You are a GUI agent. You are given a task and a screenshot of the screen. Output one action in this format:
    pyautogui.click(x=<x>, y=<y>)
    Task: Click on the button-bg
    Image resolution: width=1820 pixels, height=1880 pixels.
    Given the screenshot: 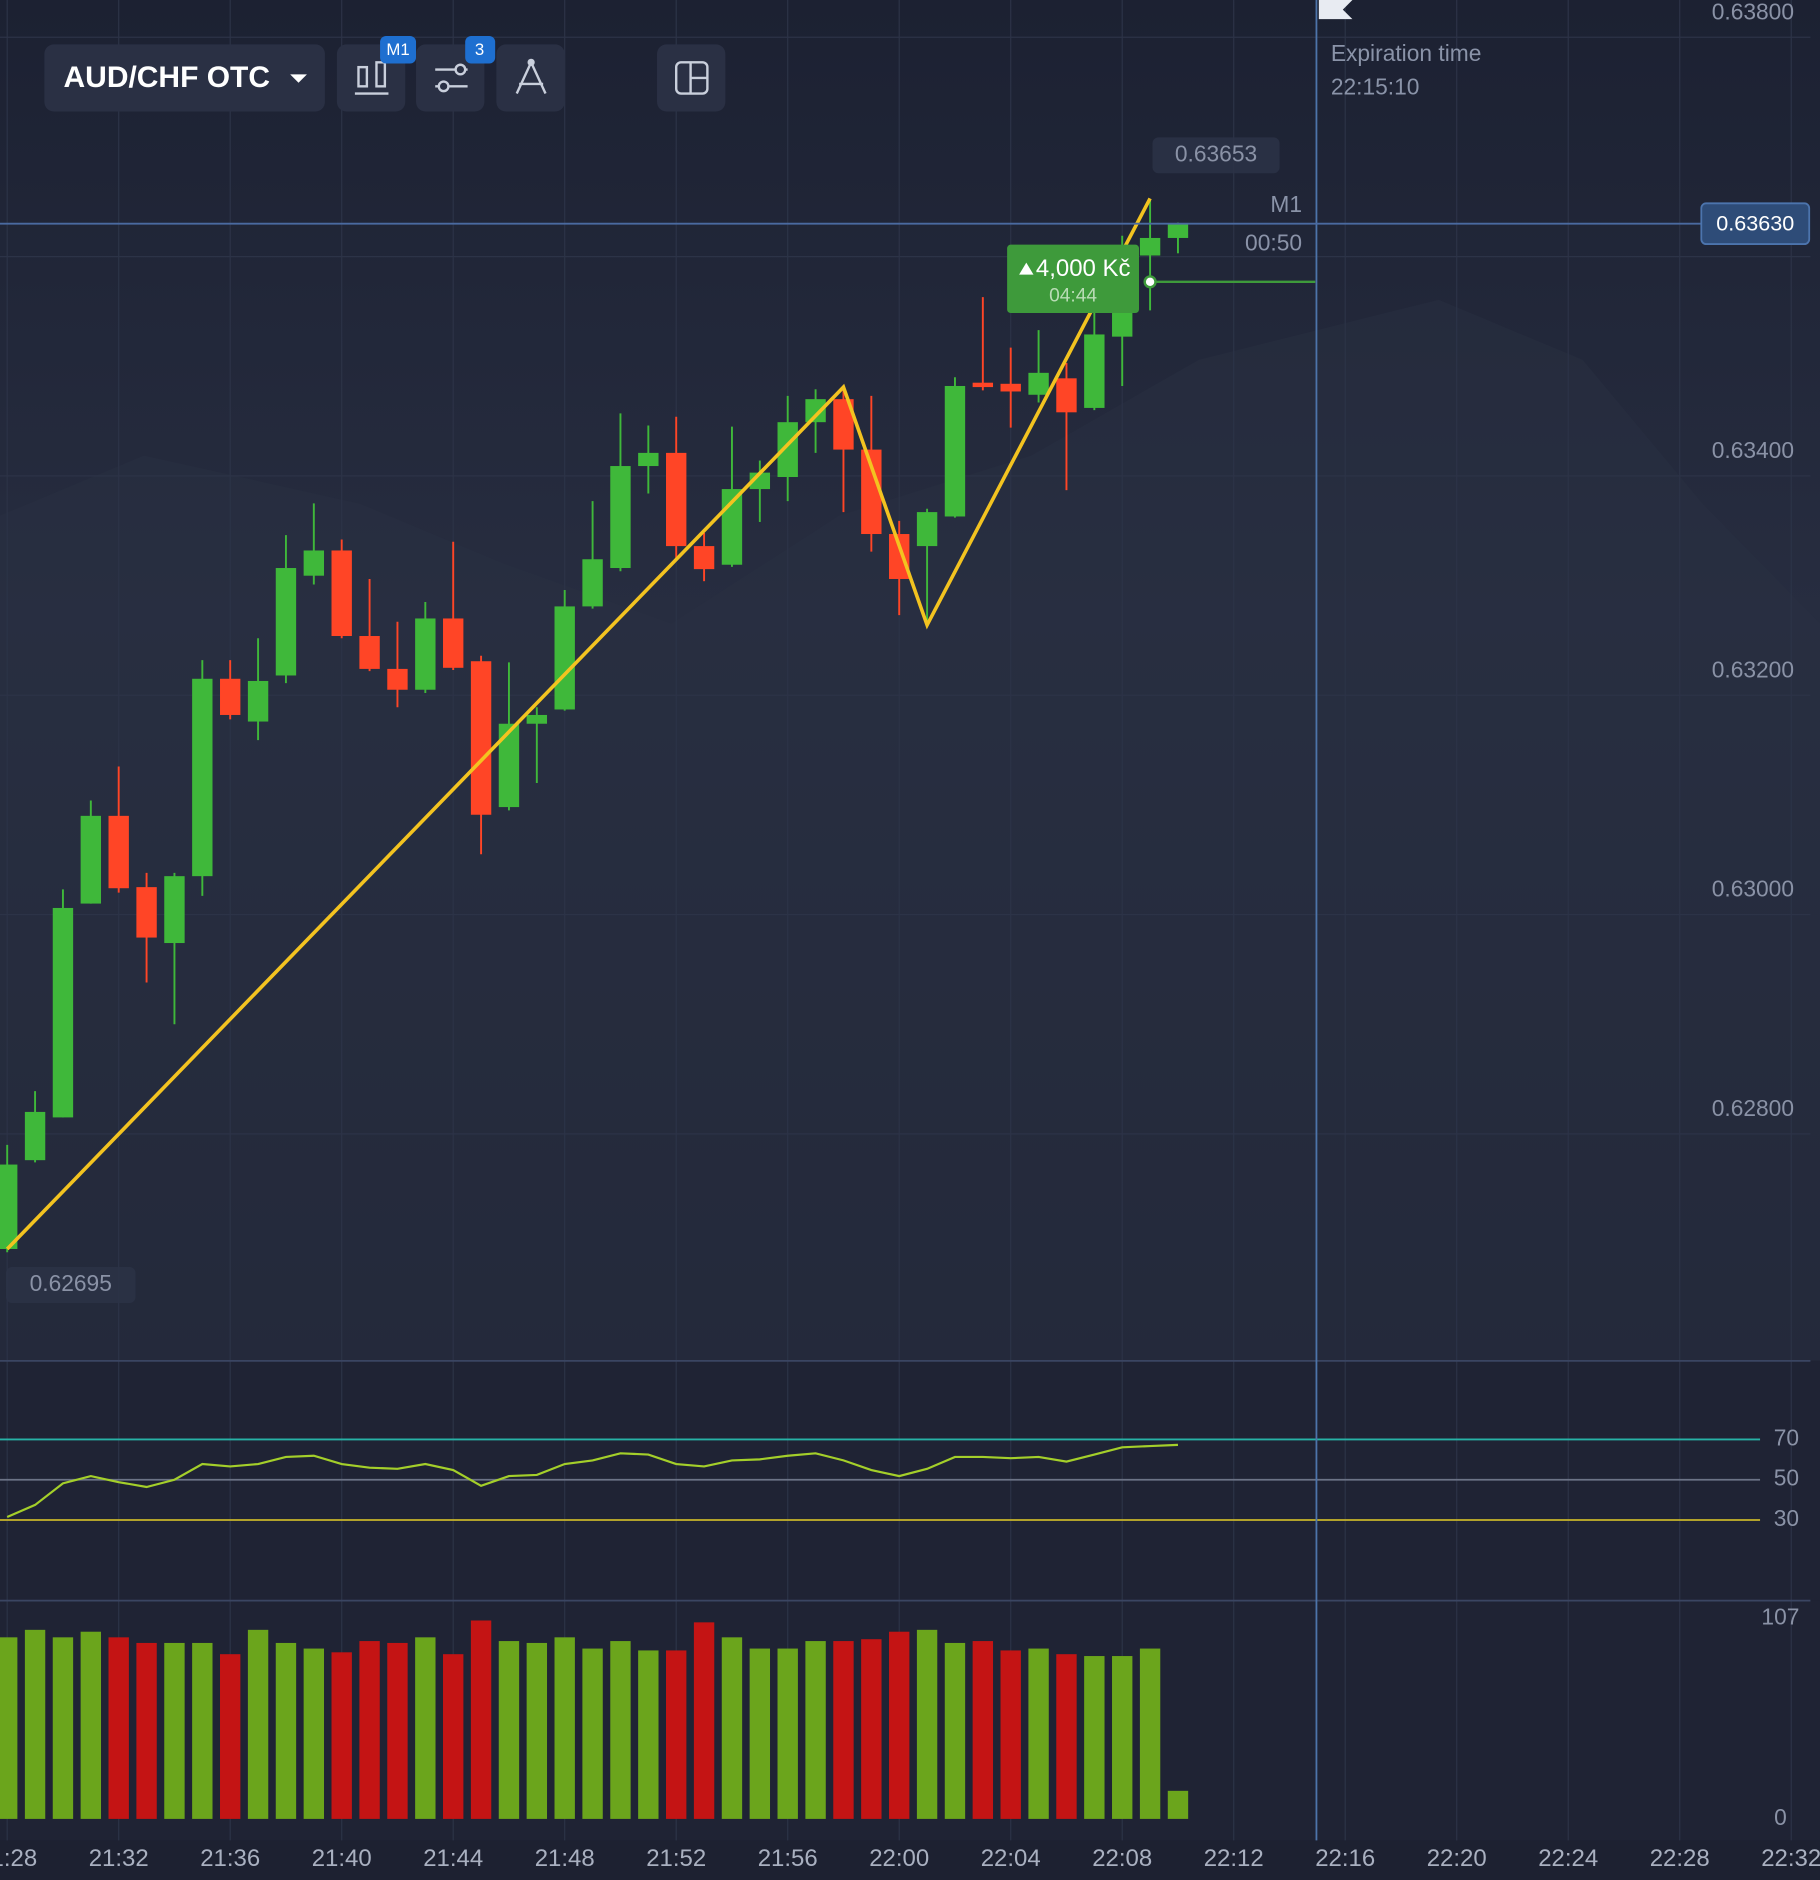 What is the action you would take?
    pyautogui.click(x=530, y=78)
    